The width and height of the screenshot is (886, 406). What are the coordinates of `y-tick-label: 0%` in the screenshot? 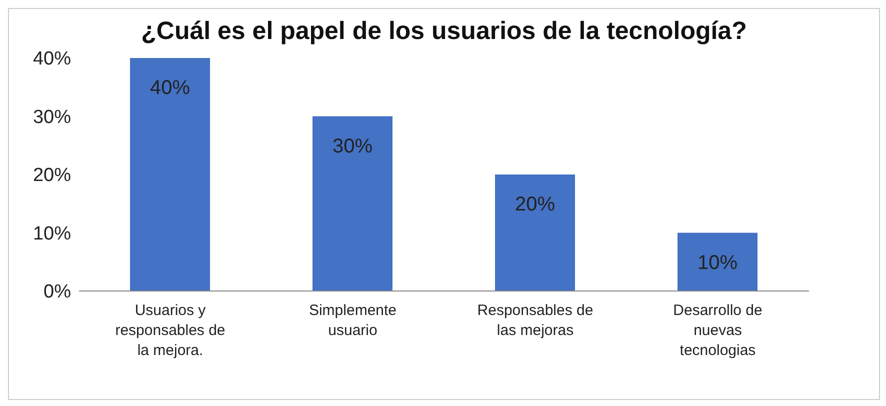 It's located at (58, 292).